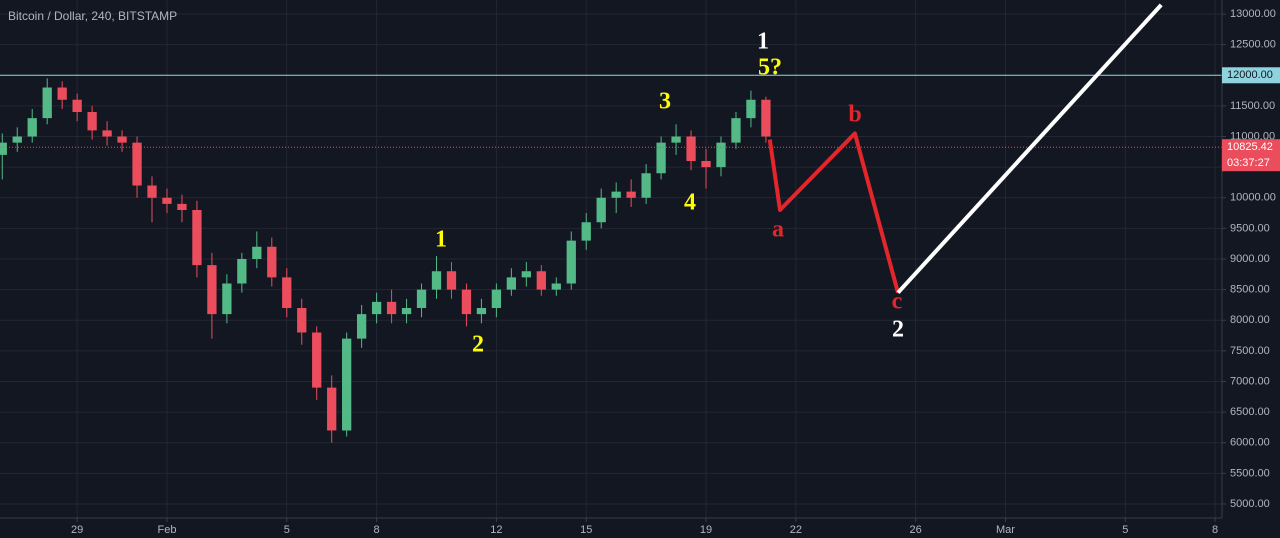 This screenshot has height=538, width=1280. I want to click on wave-label: 5?, so click(770, 68).